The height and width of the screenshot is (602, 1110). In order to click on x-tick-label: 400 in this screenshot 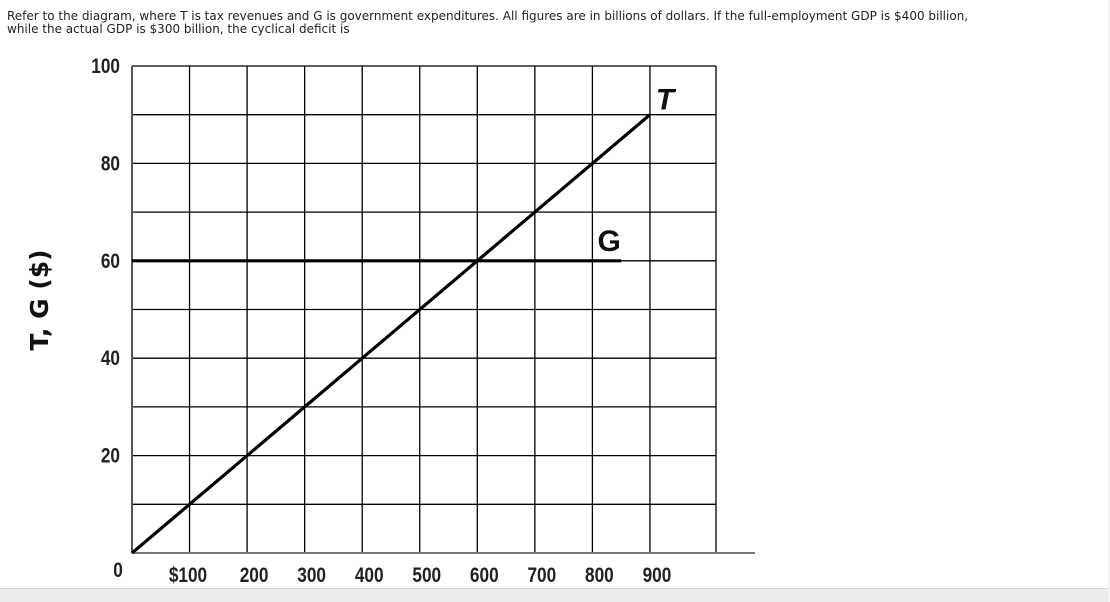, I will do `click(369, 576)`.